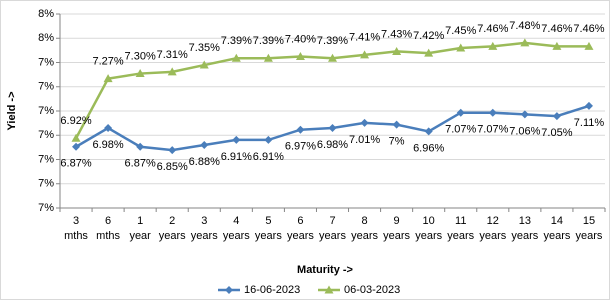 Image resolution: width=610 pixels, height=300 pixels. What do you see at coordinates (589, 123) in the screenshot?
I see `data-label: 7.11%` at bounding box center [589, 123].